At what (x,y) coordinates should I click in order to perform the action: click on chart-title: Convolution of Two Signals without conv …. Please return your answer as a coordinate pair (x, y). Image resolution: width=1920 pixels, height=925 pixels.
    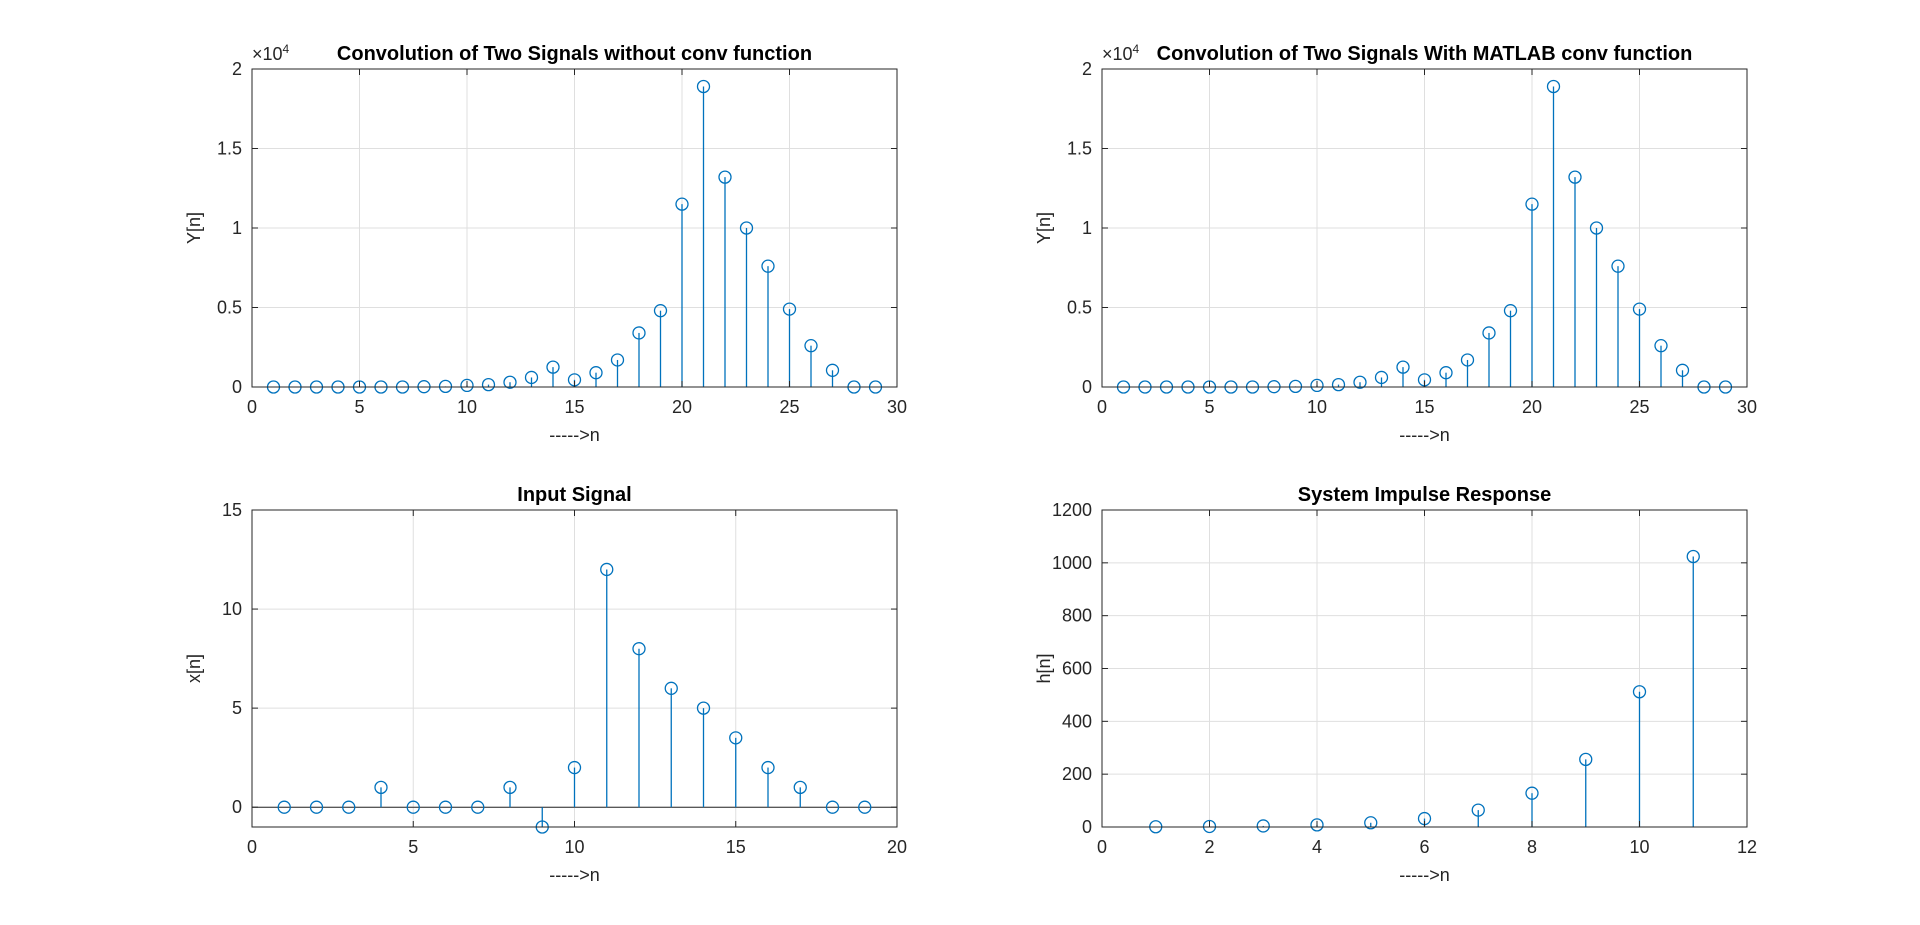
    Looking at the image, I should click on (574, 54).